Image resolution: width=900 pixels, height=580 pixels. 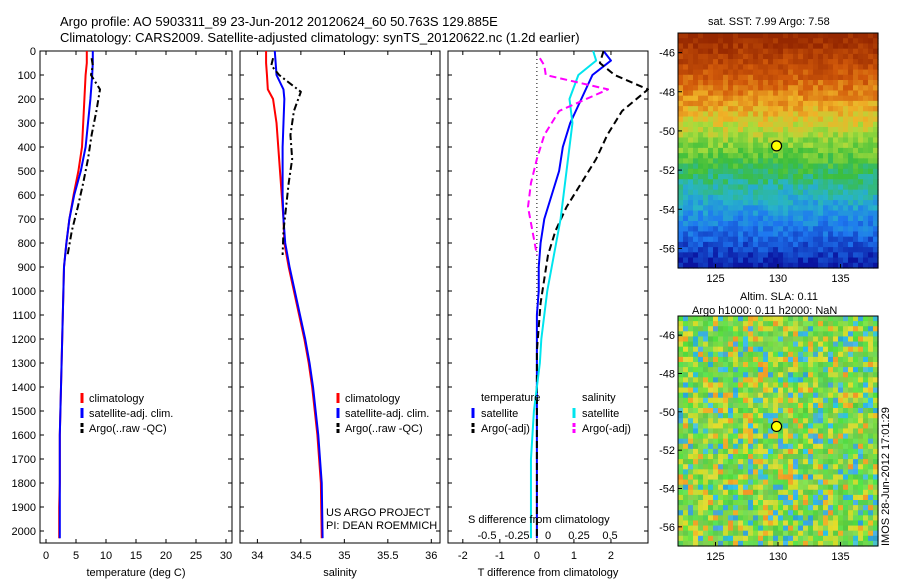 What do you see at coordinates (667, 93) in the screenshot?
I see `sst-map-ytick-label: -48` at bounding box center [667, 93].